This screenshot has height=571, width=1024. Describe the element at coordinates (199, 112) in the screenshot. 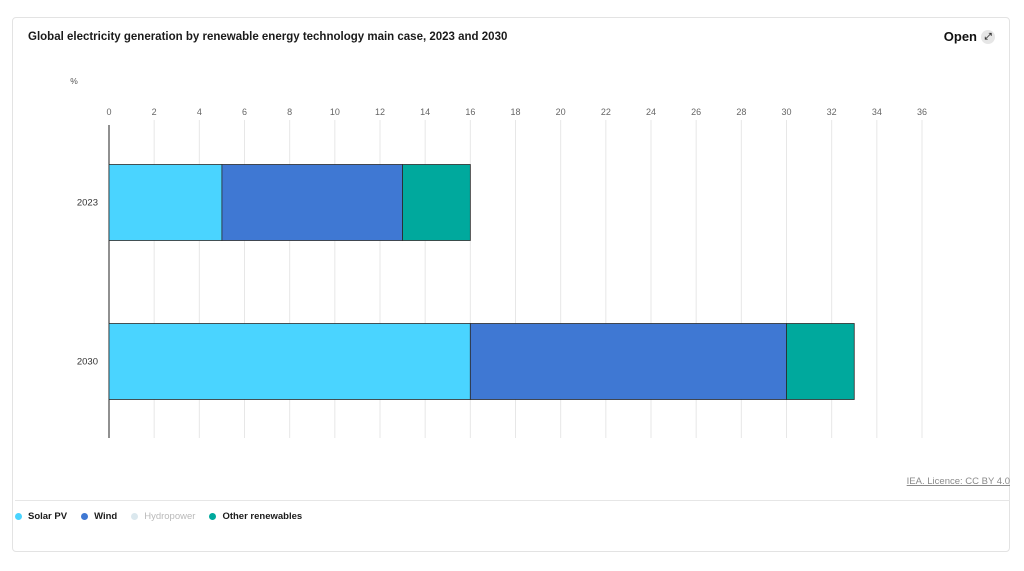

I see `x-tick-label: 4` at that location.